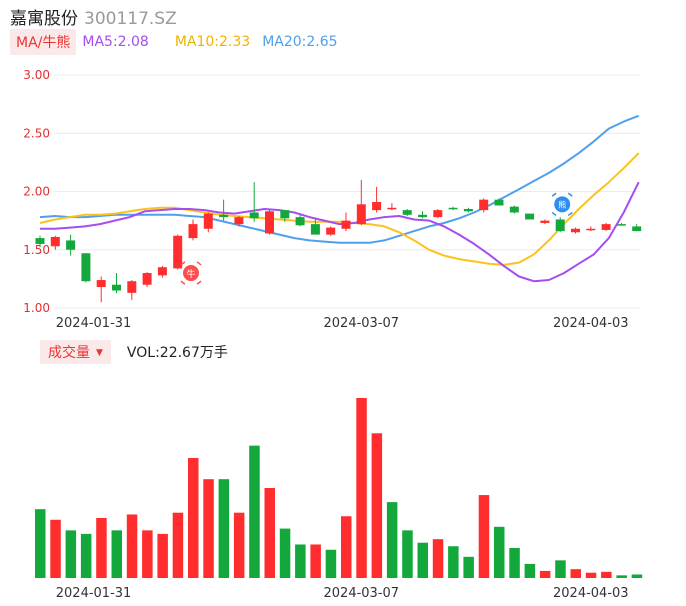  I want to click on volume-value: VOL:22.67万手, so click(177, 353).